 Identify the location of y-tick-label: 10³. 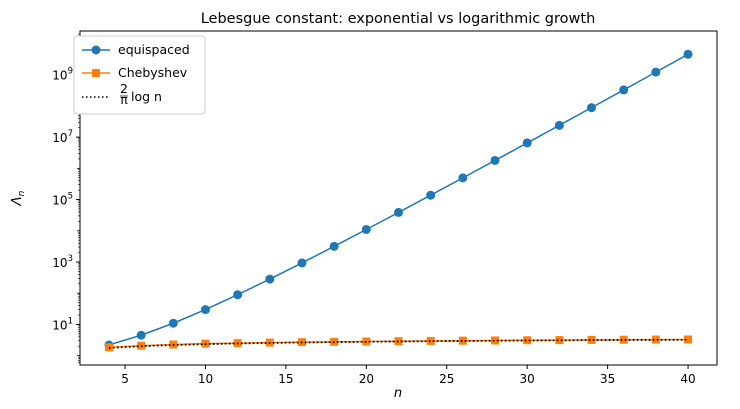
(62, 262).